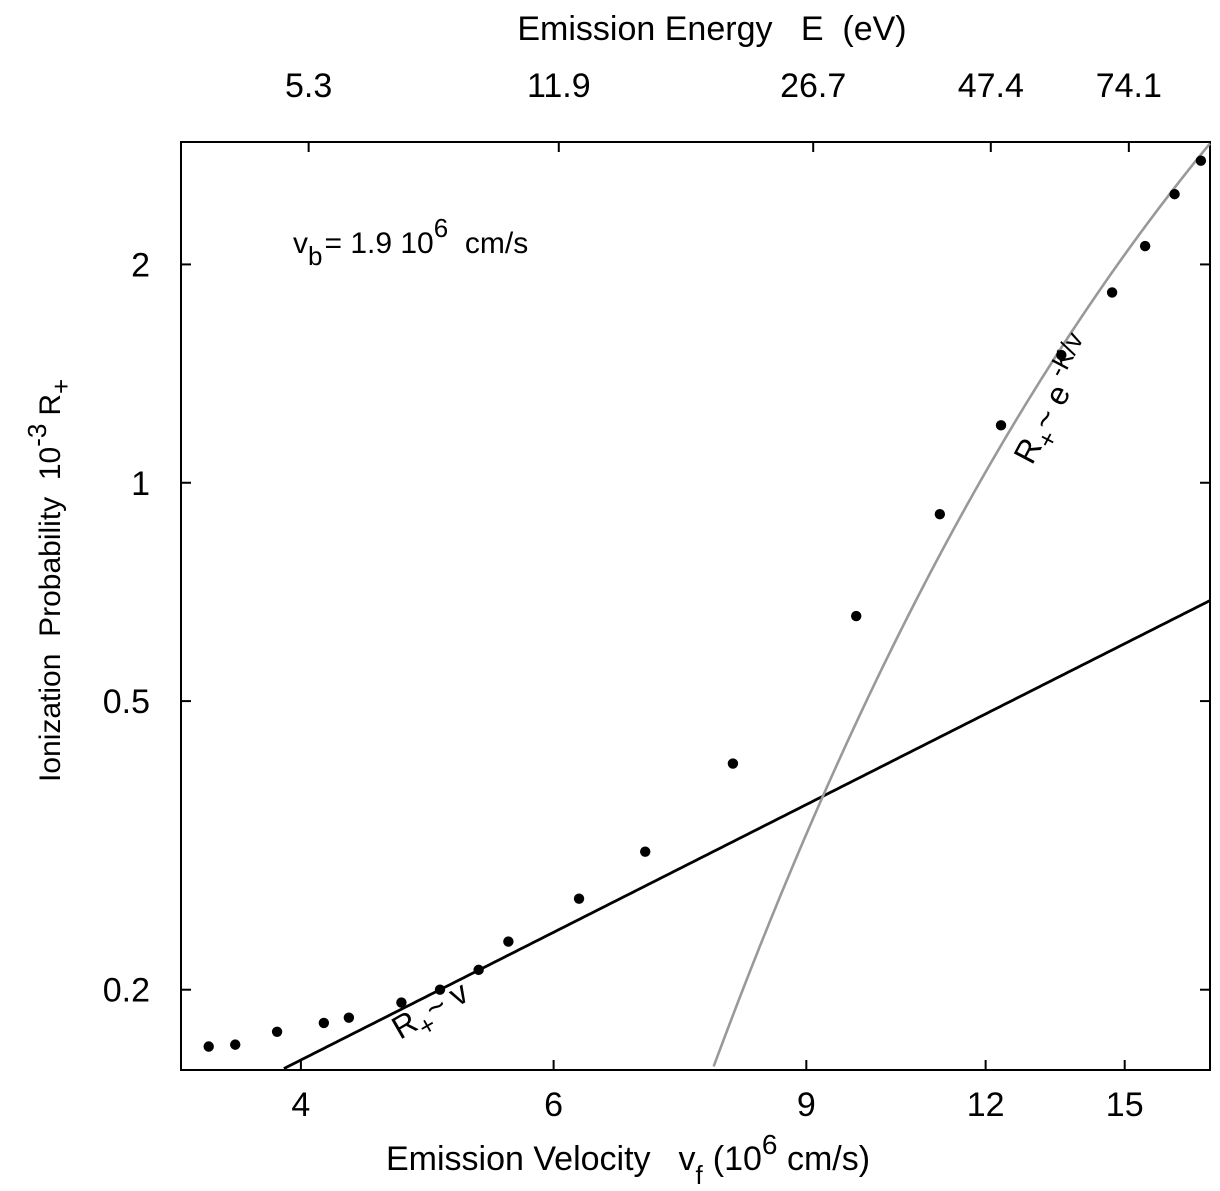  Describe the element at coordinates (432, 1014) in the screenshot. I see `linear-curve-label: R+~ v` at that location.